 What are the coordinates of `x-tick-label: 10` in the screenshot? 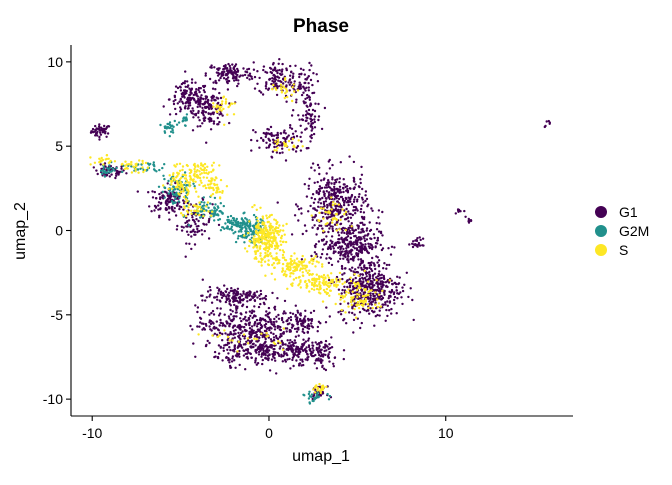 It's located at (446, 433).